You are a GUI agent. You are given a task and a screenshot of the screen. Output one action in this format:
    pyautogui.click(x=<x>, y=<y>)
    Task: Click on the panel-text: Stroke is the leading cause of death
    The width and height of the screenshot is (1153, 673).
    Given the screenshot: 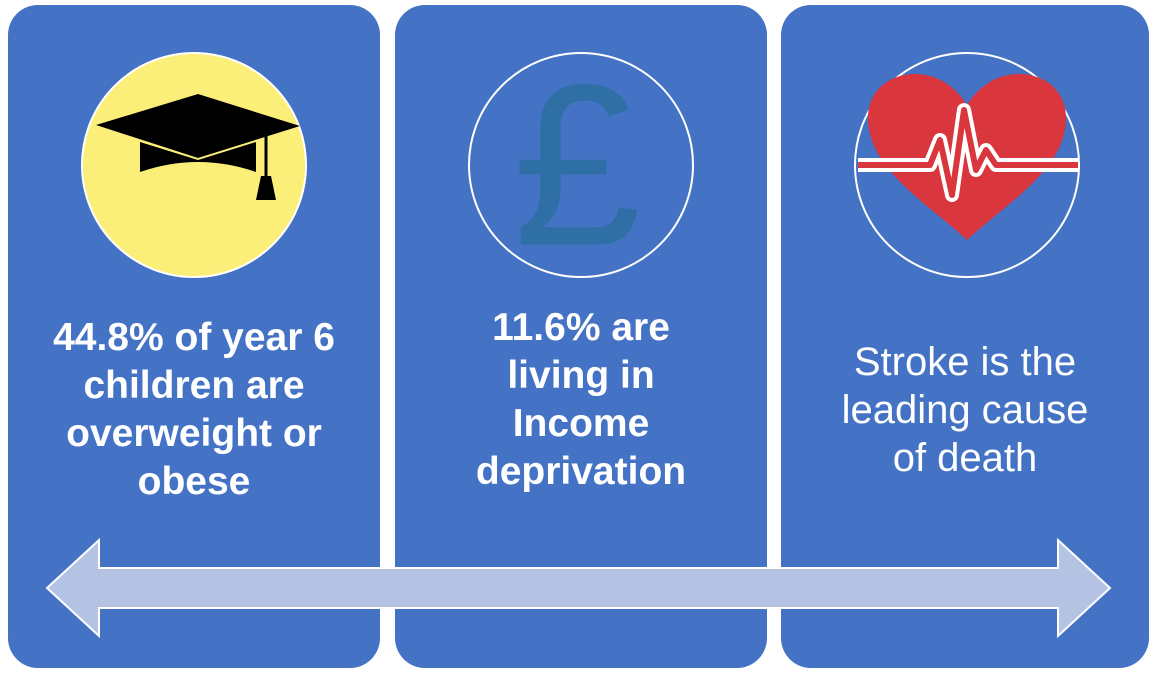 What is the action you would take?
    pyautogui.click(x=965, y=410)
    